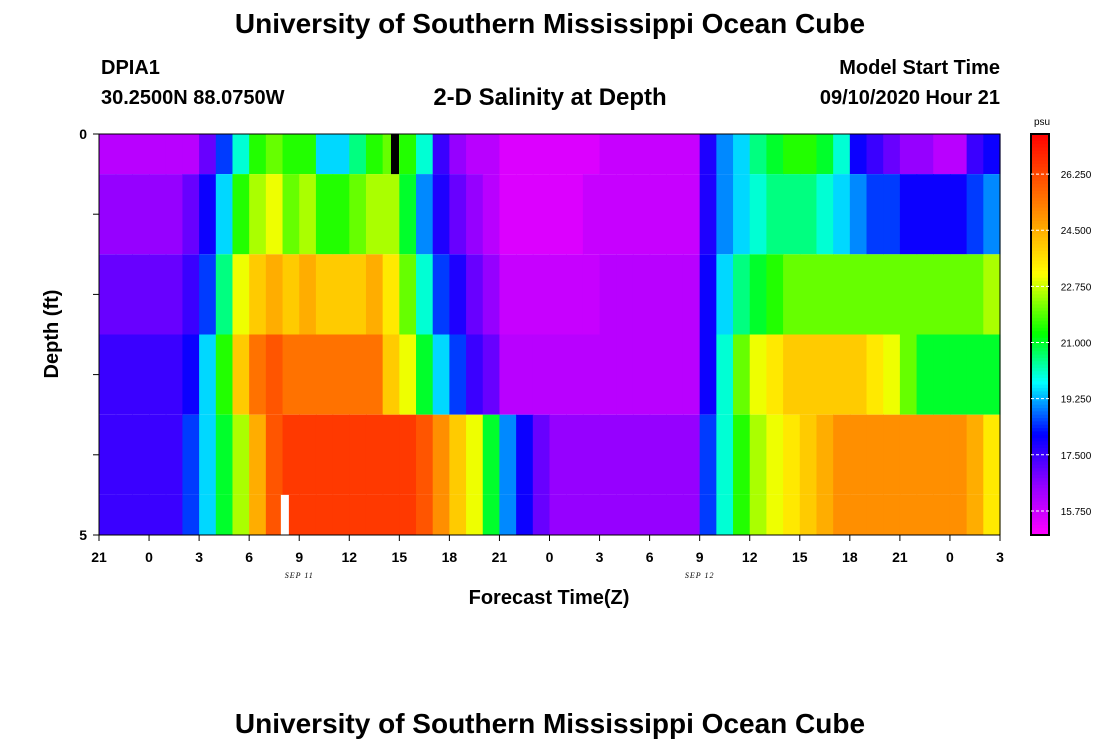 This screenshot has height=750, width=1100. Describe the element at coordinates (1076, 175) in the screenshot. I see `colorbar-tick-label: 26.250` at that location.